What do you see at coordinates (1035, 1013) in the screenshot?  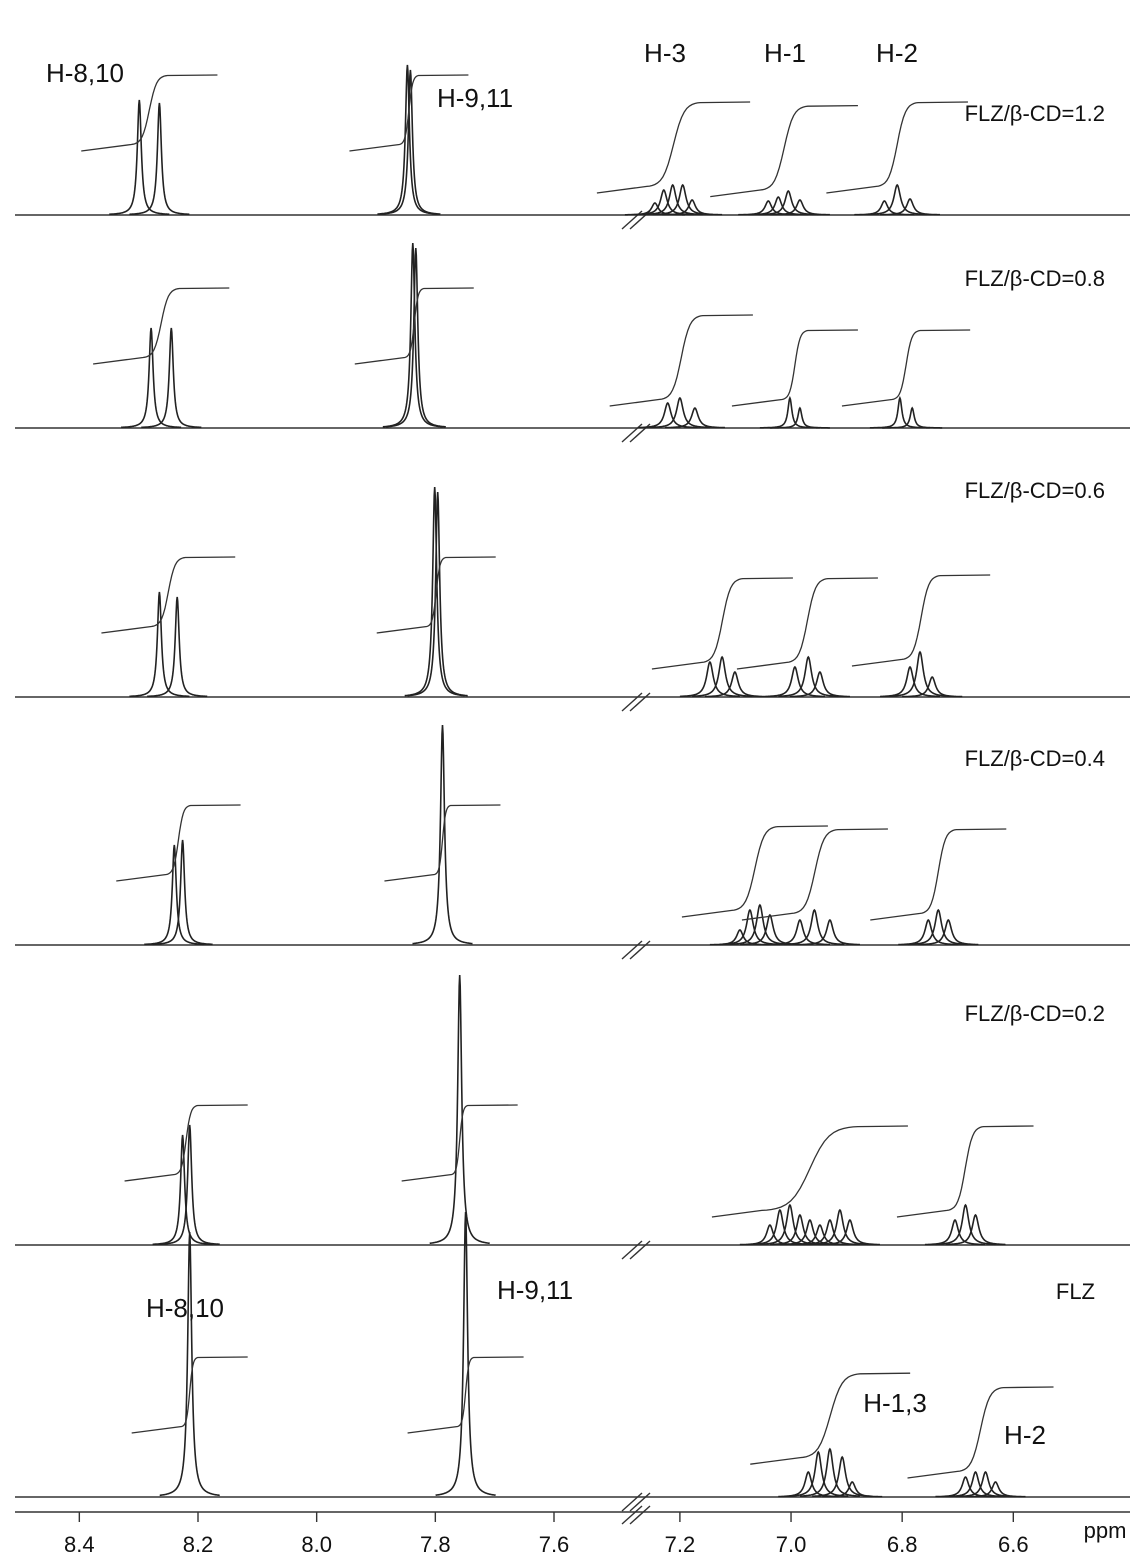 I see `spectrum-label: FLZ/β-CD=0.2` at bounding box center [1035, 1013].